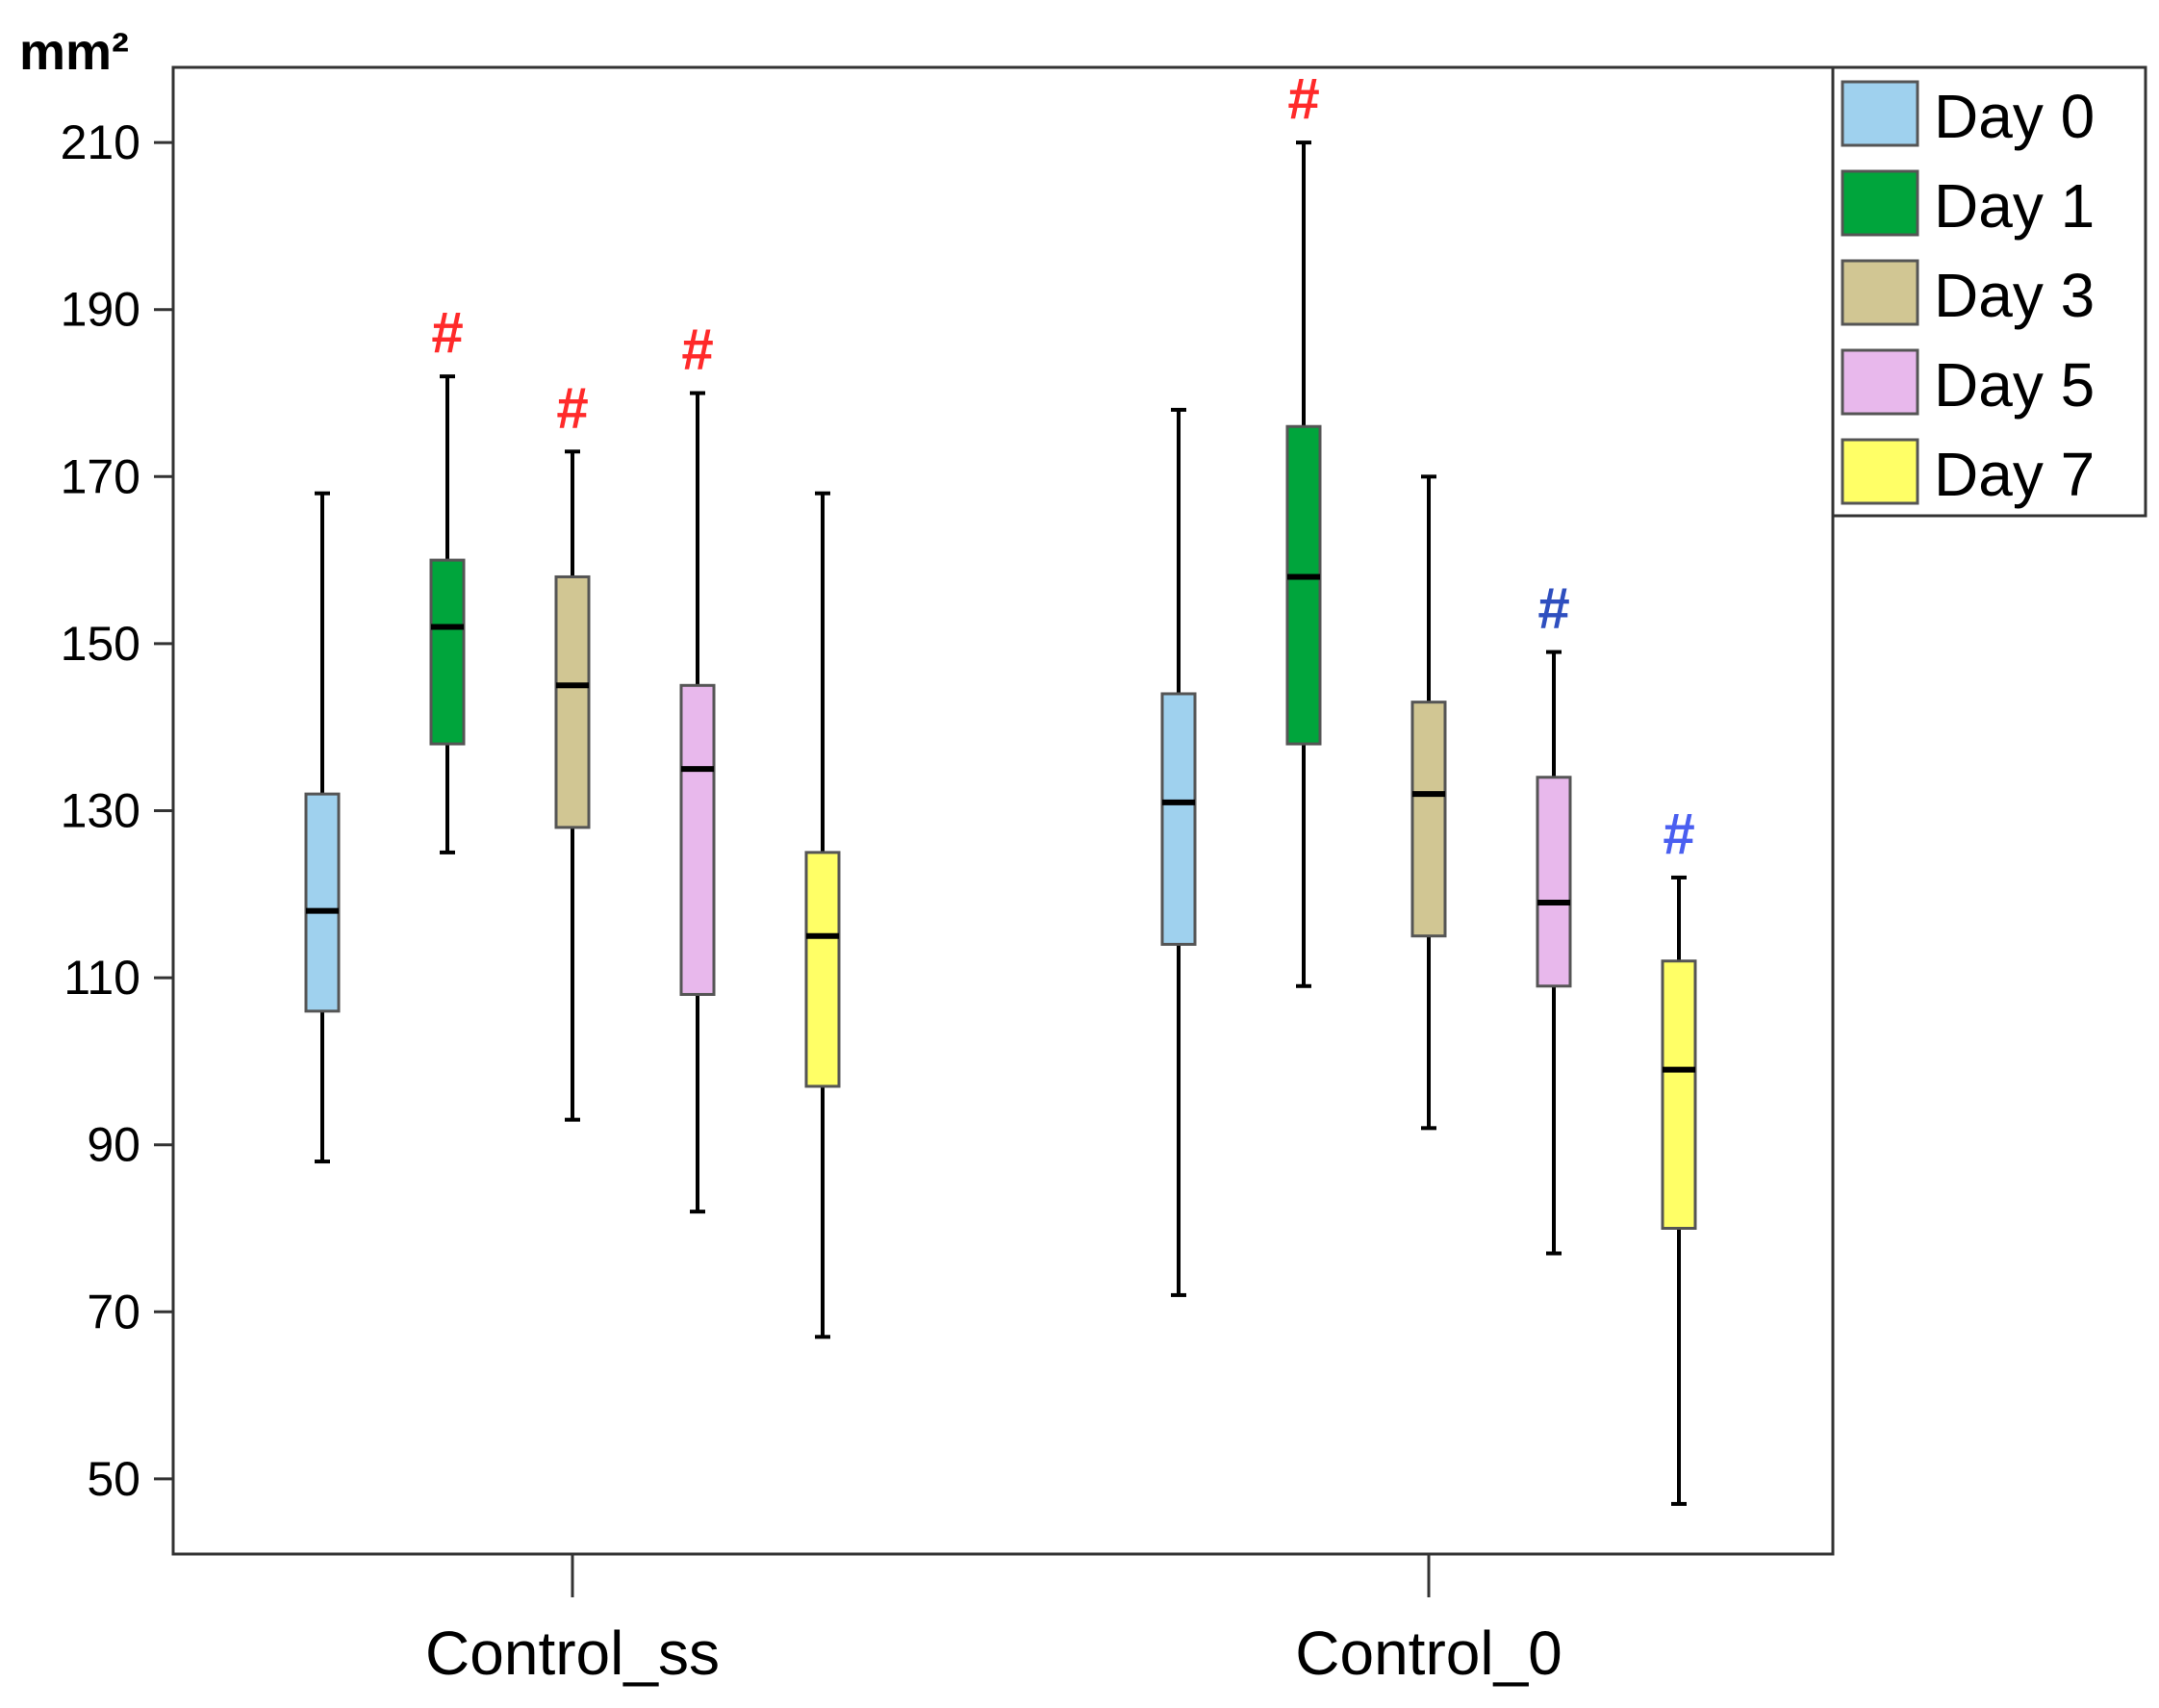  What do you see at coordinates (2014, 116) in the screenshot?
I see `legend-label: Day 0` at bounding box center [2014, 116].